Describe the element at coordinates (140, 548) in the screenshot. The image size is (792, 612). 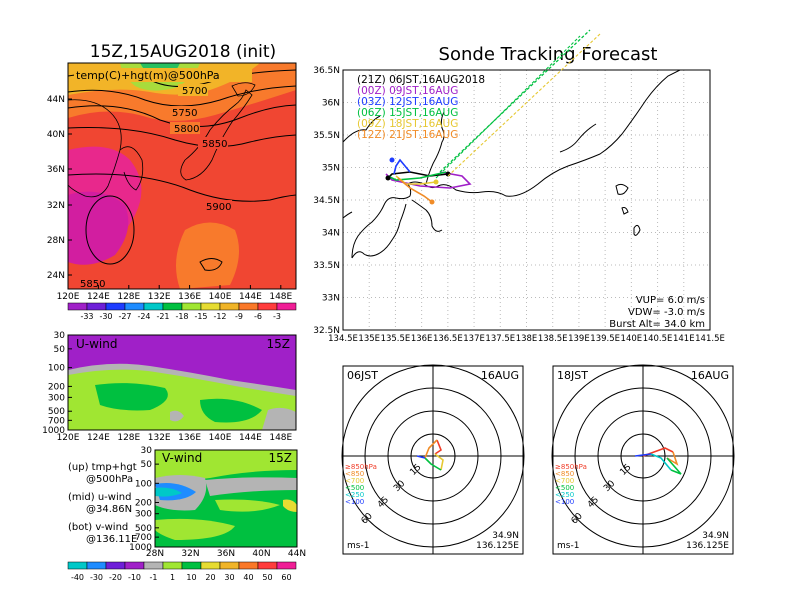
I see `pressure-tick-label: 1000` at that location.